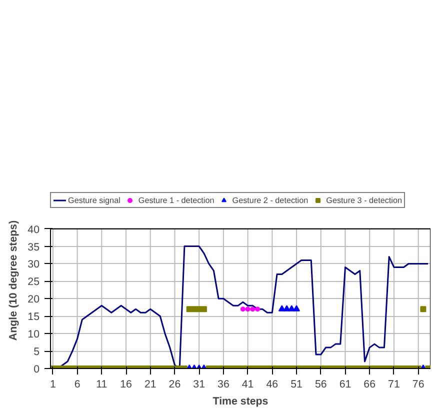  Describe the element at coordinates (34, 317) in the screenshot. I see `y-tick-label: 15` at that location.